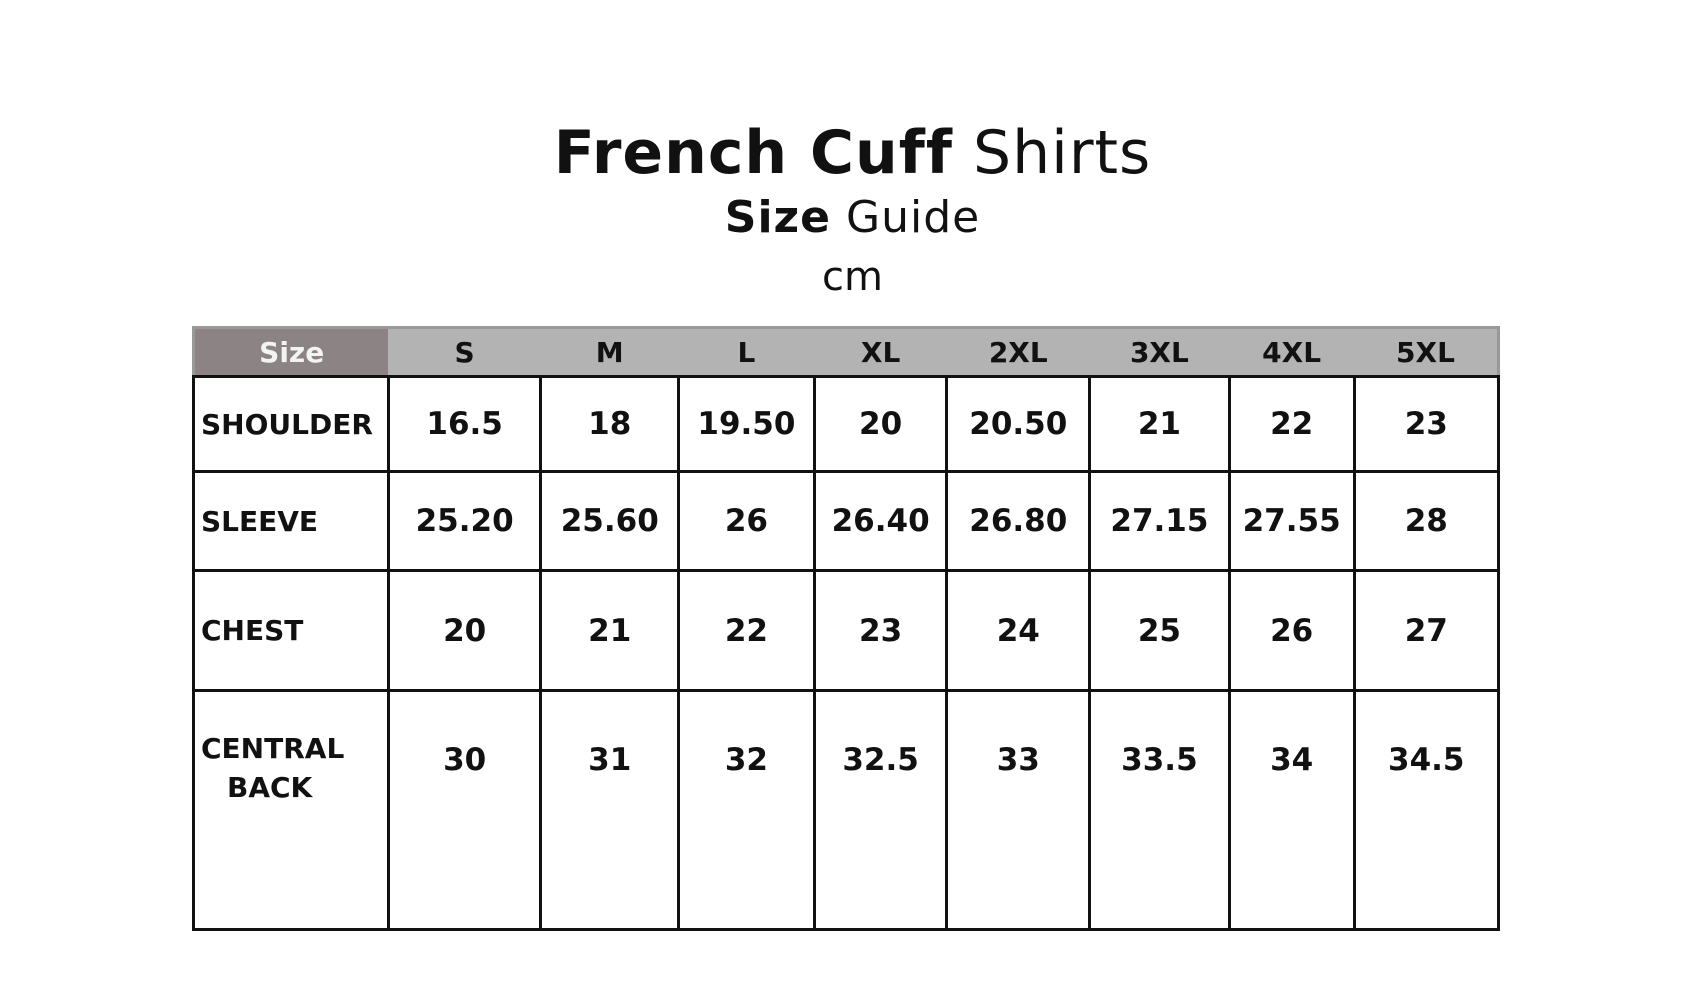  I want to click on row-label-line: CENTRAL, so click(273, 748).